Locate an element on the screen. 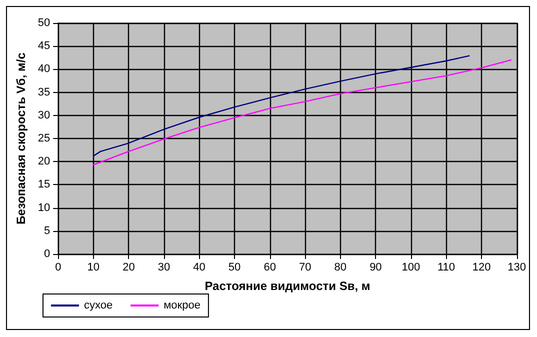  x-tick-label: 20 is located at coordinates (128, 268).